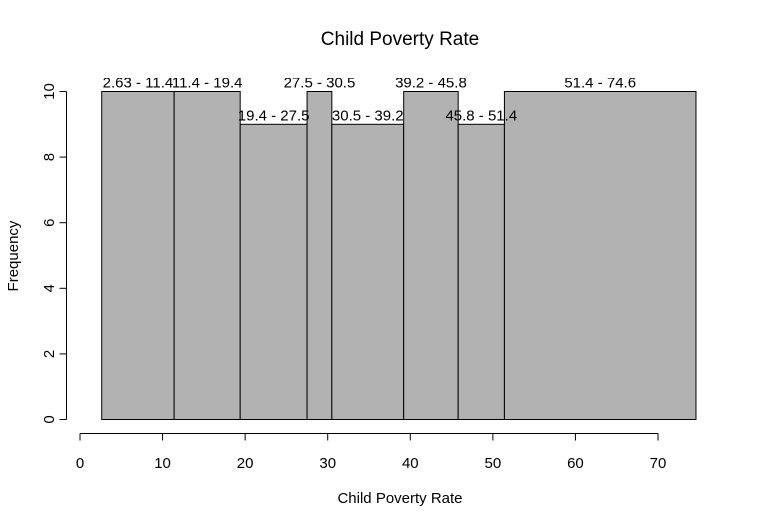 The image size is (761, 531). I want to click on y-tick-label: 8, so click(49, 157).